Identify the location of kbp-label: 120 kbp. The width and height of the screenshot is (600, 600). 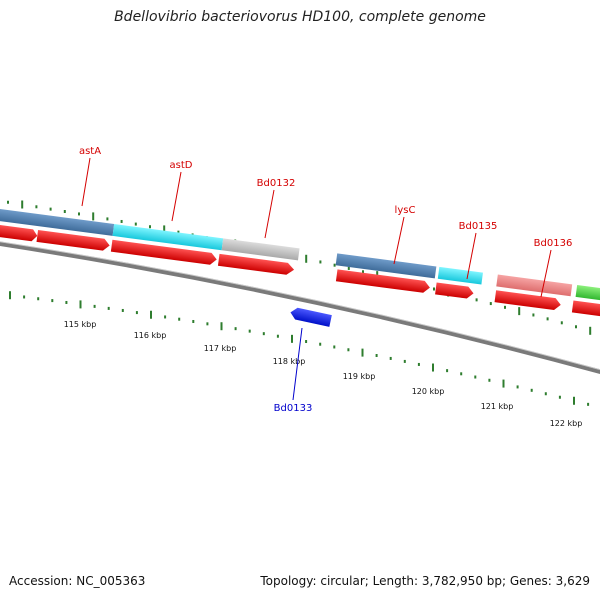
(428, 391).